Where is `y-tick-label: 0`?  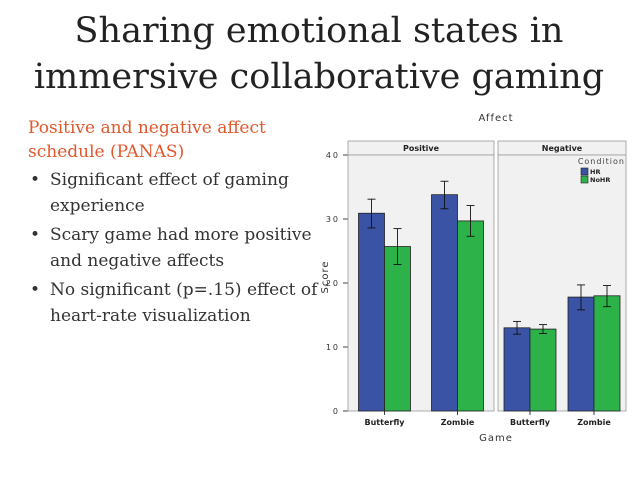 y-tick-label: 0 is located at coordinates (336, 411).